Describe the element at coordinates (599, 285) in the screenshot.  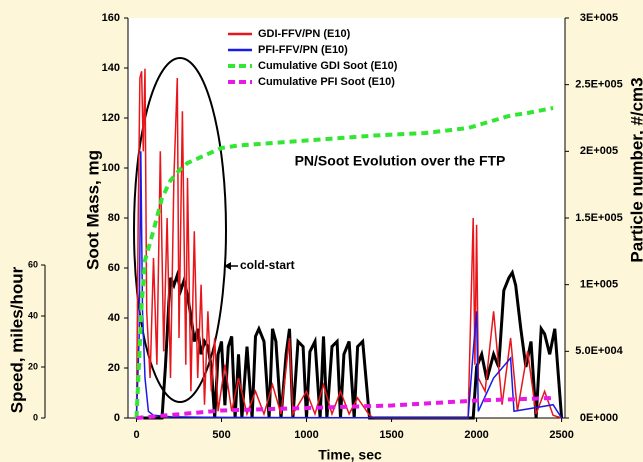
I see `y2-tick-label: 1E+005` at that location.